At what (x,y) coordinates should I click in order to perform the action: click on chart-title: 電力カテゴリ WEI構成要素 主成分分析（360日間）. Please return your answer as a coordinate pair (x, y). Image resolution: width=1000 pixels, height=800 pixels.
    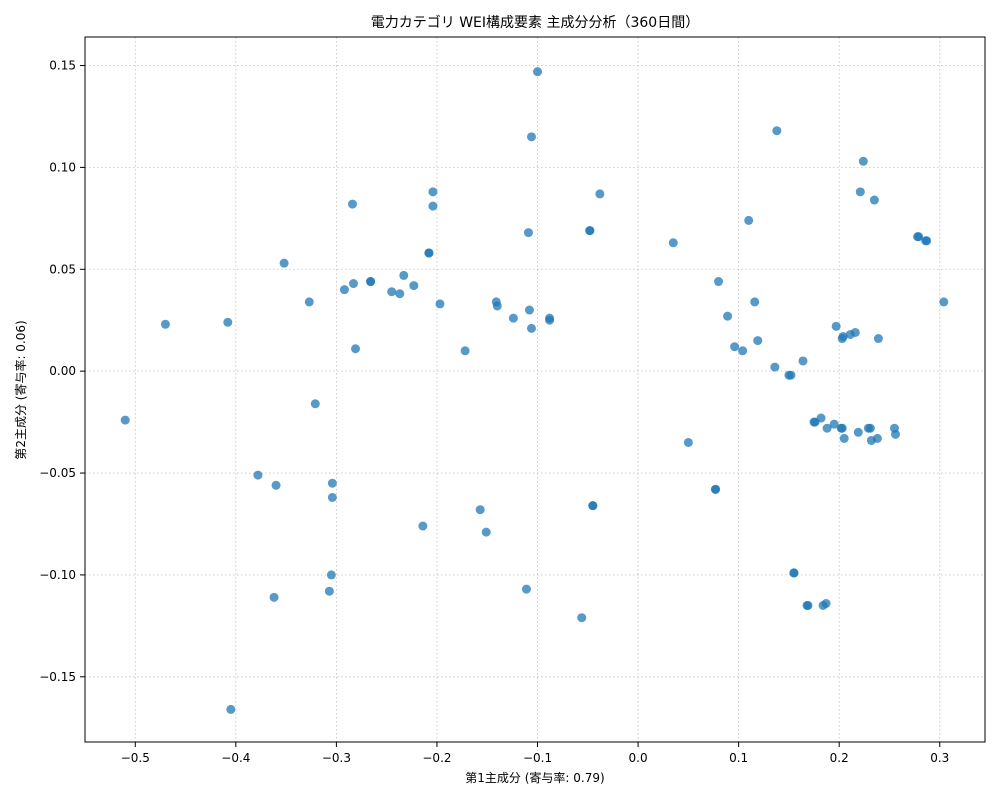
    Looking at the image, I should click on (535, 22).